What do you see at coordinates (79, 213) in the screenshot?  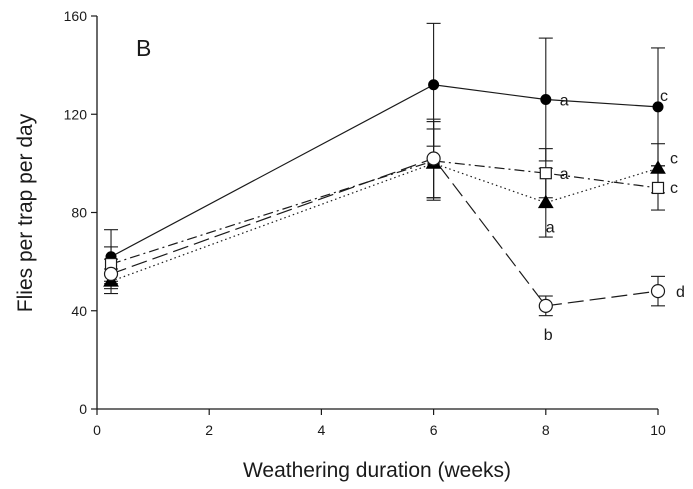 I see `y-tick-label: 80` at bounding box center [79, 213].